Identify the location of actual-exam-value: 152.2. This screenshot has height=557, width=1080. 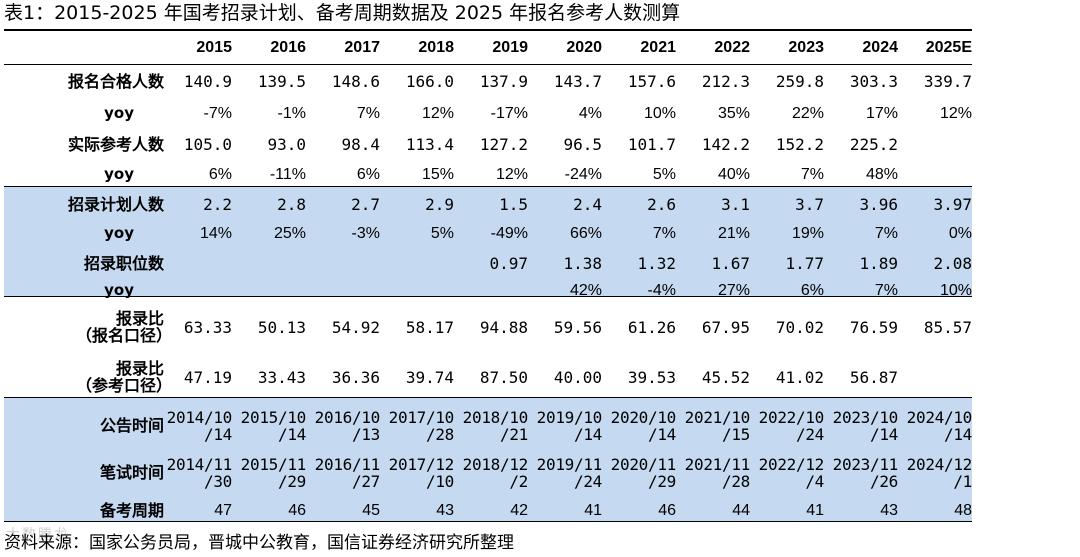
(799, 144).